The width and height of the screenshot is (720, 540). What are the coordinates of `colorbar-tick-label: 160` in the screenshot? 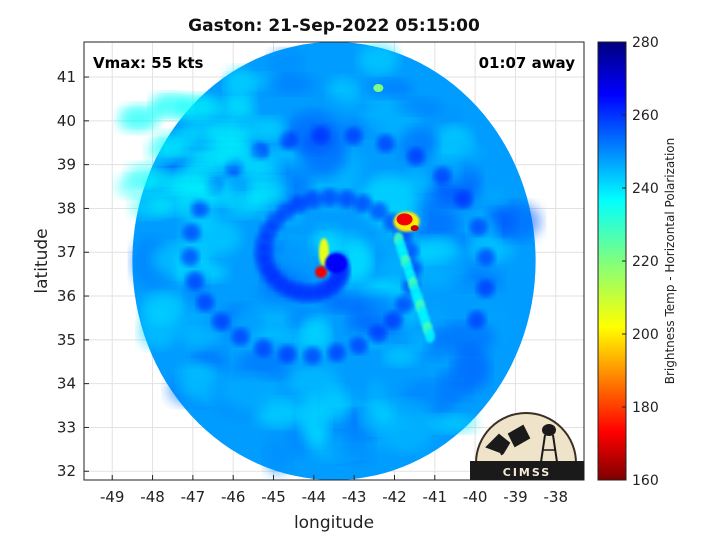 It's located at (645, 481).